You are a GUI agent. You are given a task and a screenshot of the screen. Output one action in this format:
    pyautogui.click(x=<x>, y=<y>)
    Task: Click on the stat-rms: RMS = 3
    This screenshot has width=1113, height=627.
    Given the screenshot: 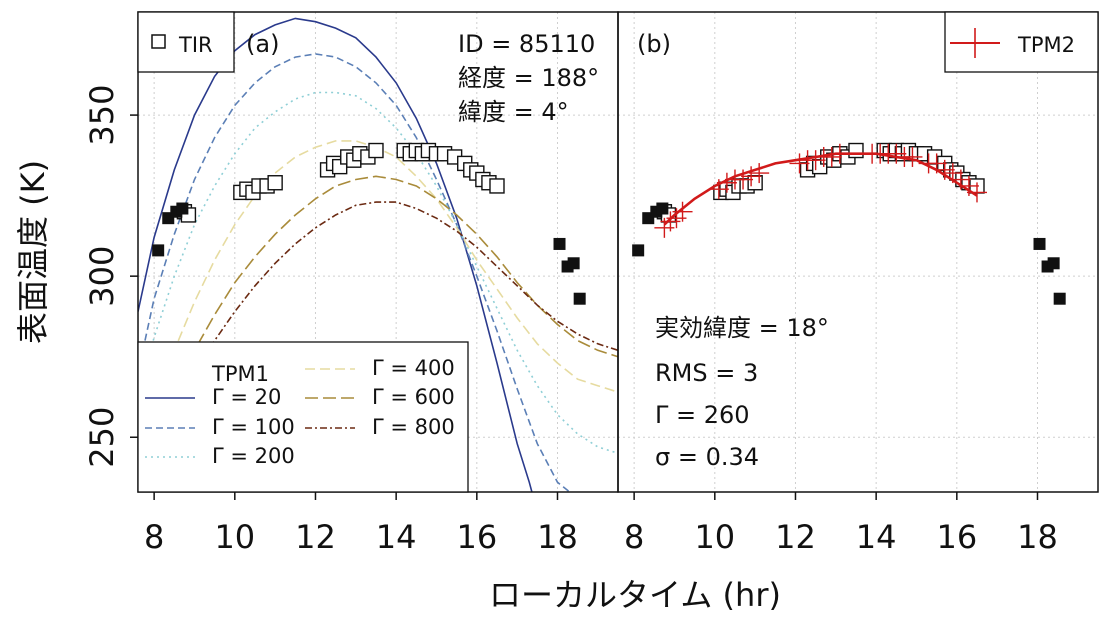 What is the action you would take?
    pyautogui.click(x=706, y=373)
    